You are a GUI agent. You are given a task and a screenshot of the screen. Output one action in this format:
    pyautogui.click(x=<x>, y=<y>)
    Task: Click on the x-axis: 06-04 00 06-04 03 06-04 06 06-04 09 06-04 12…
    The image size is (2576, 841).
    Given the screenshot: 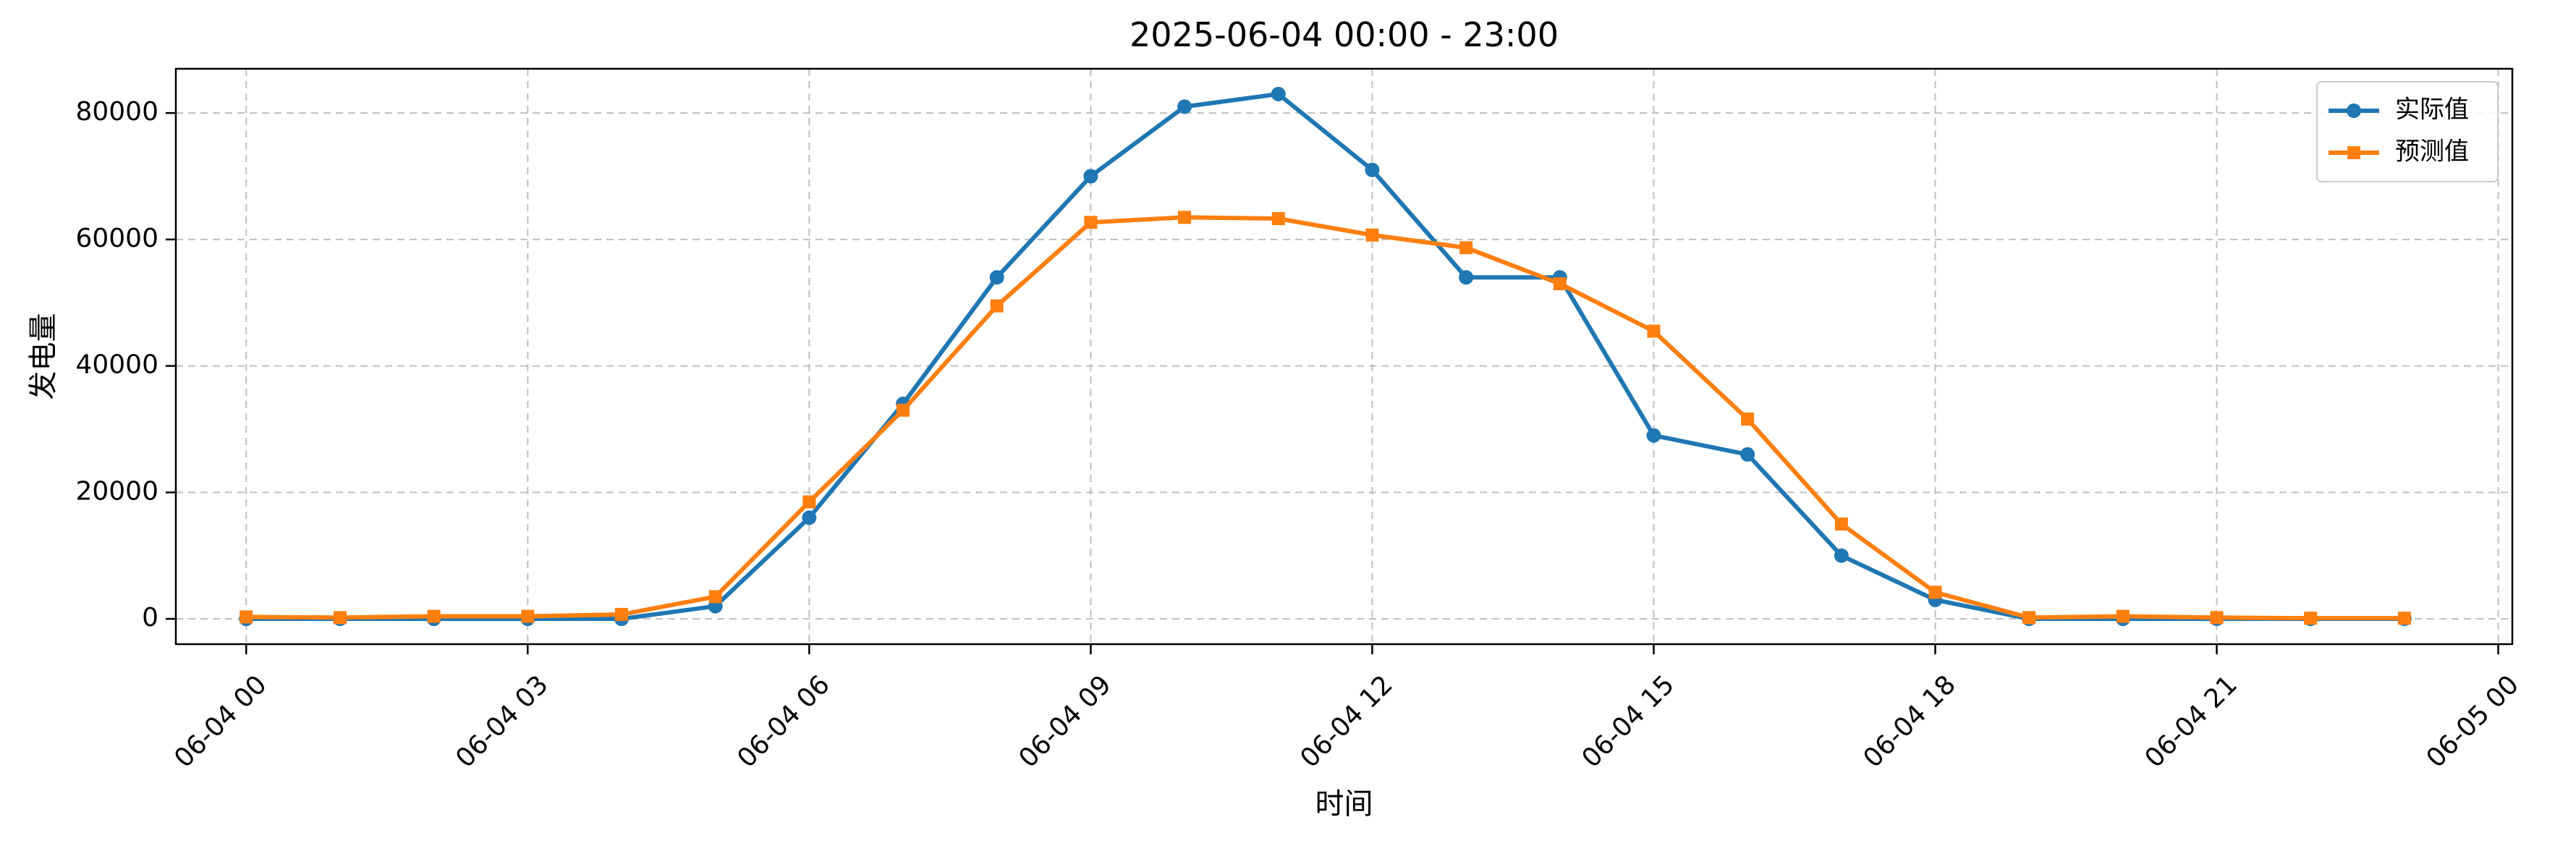 What is the action you would take?
    pyautogui.click(x=1347, y=709)
    